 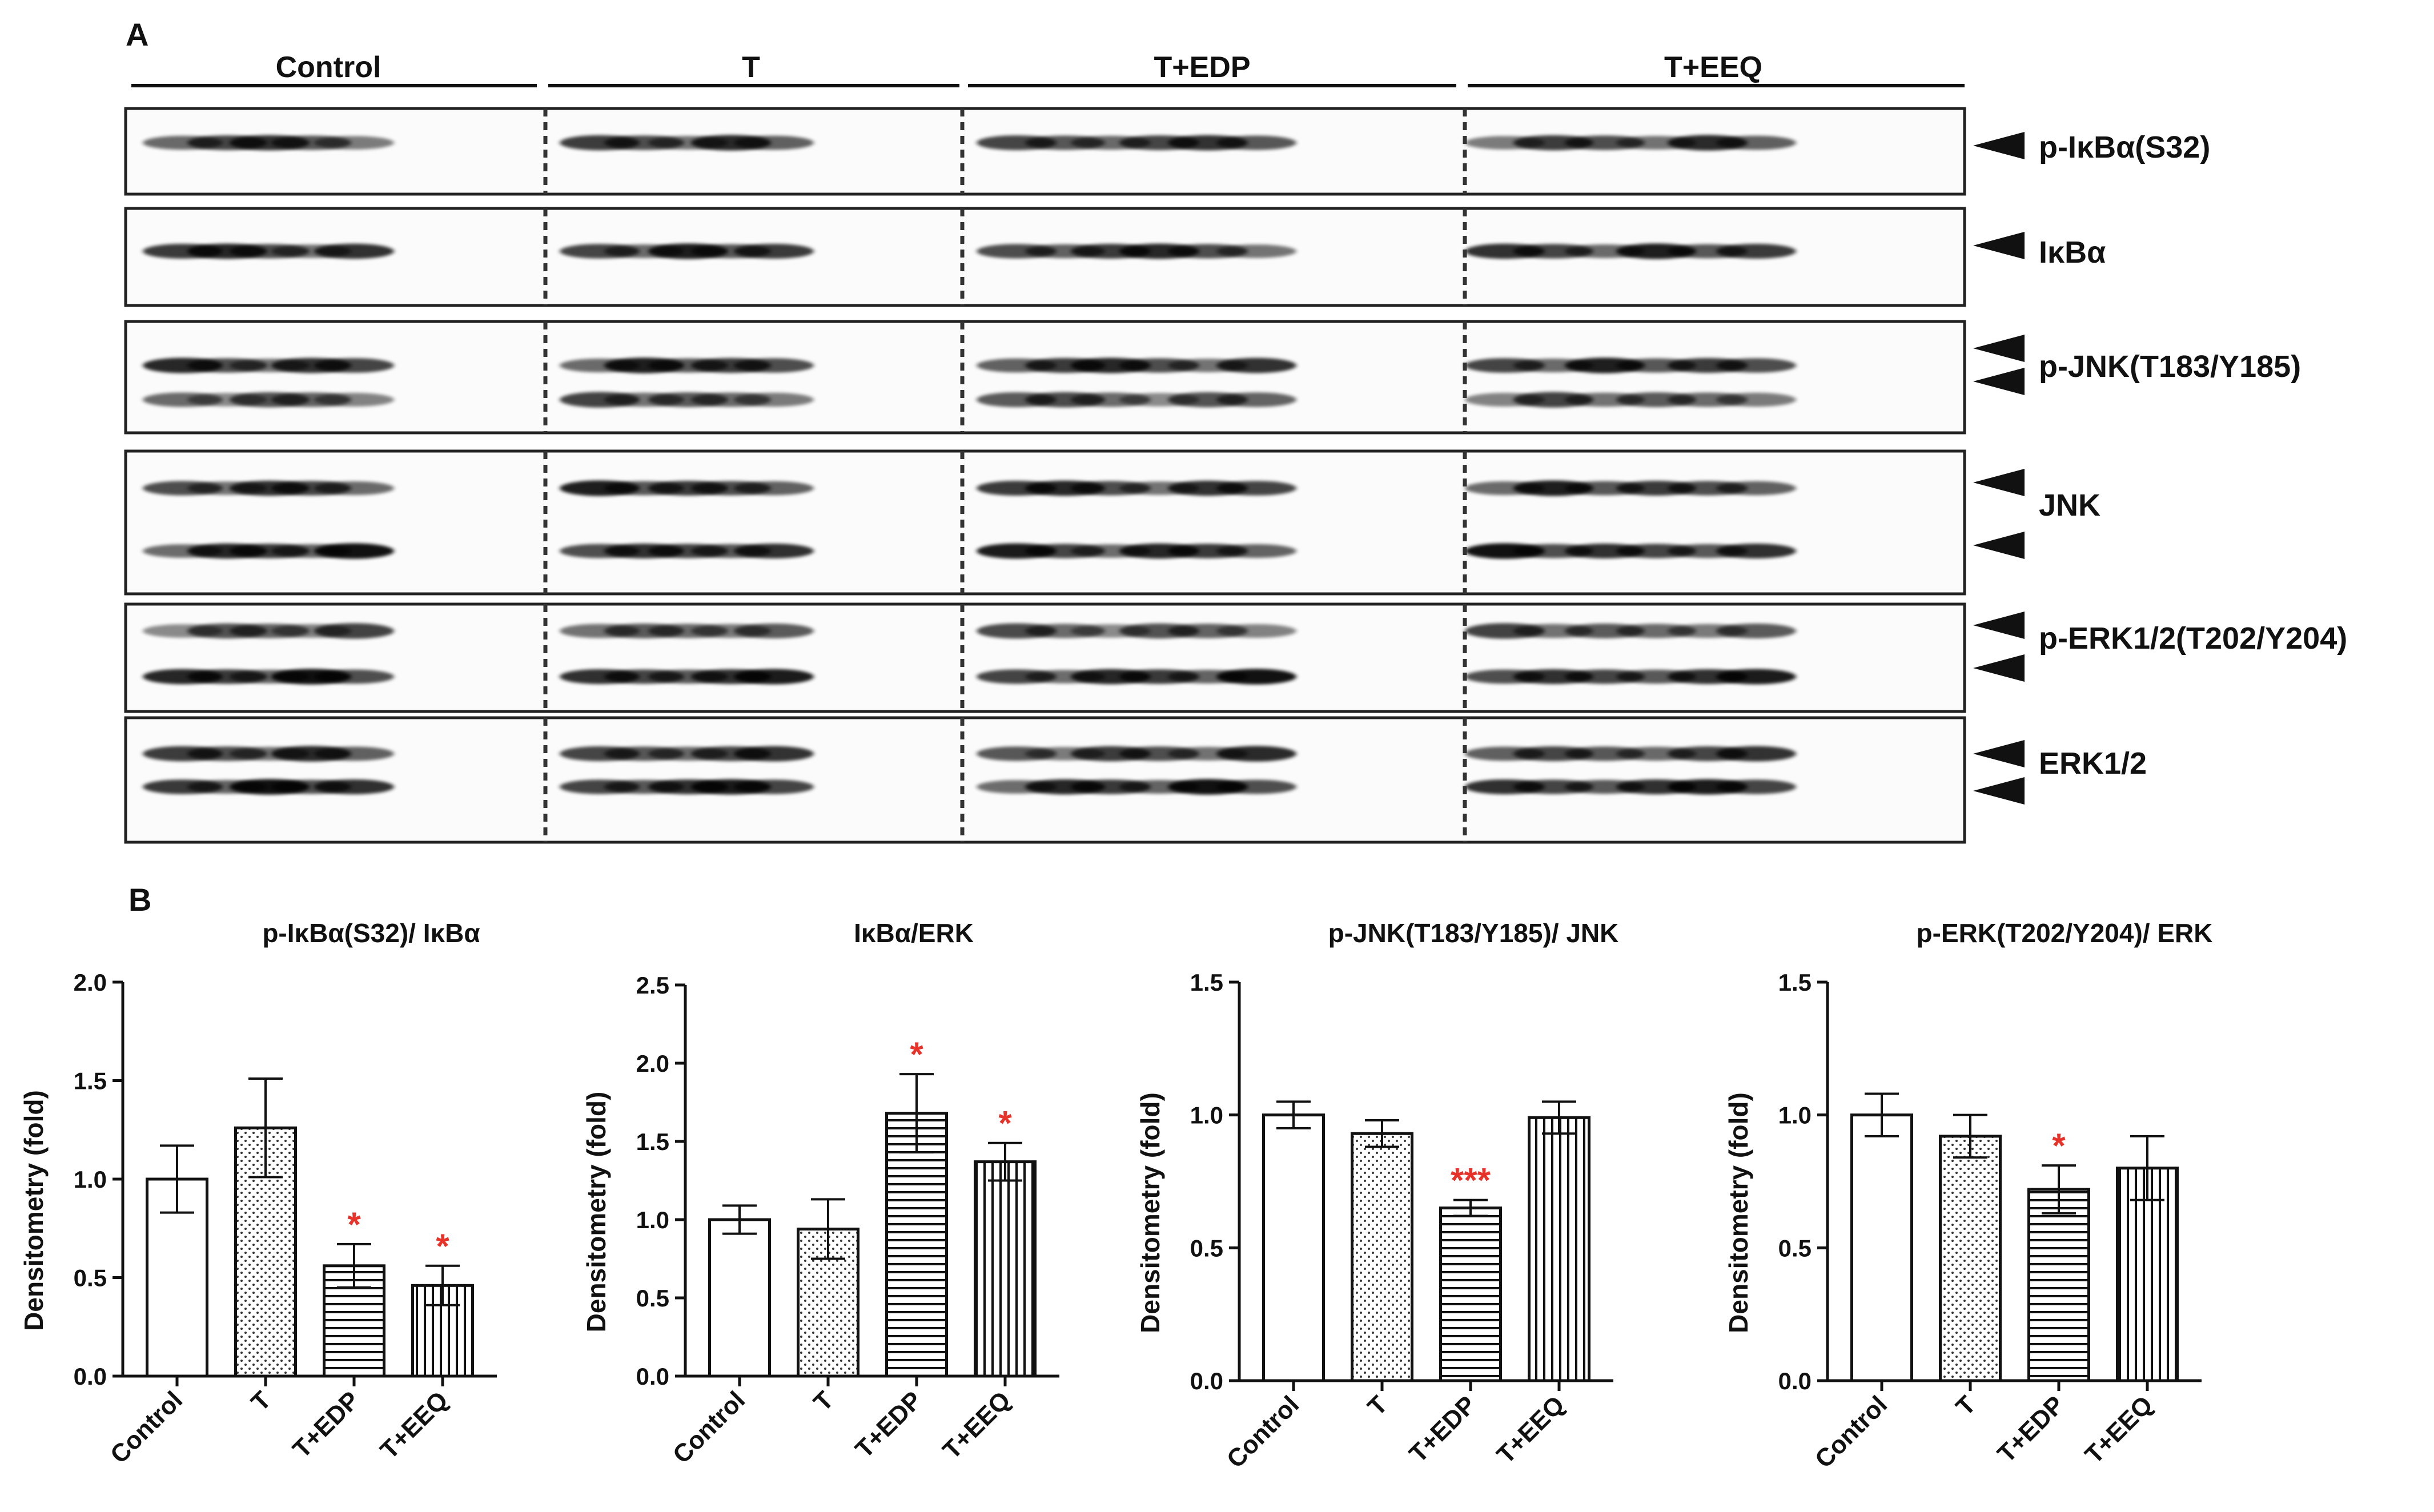 I want to click on y-tick-label: 2.5, so click(x=652, y=986).